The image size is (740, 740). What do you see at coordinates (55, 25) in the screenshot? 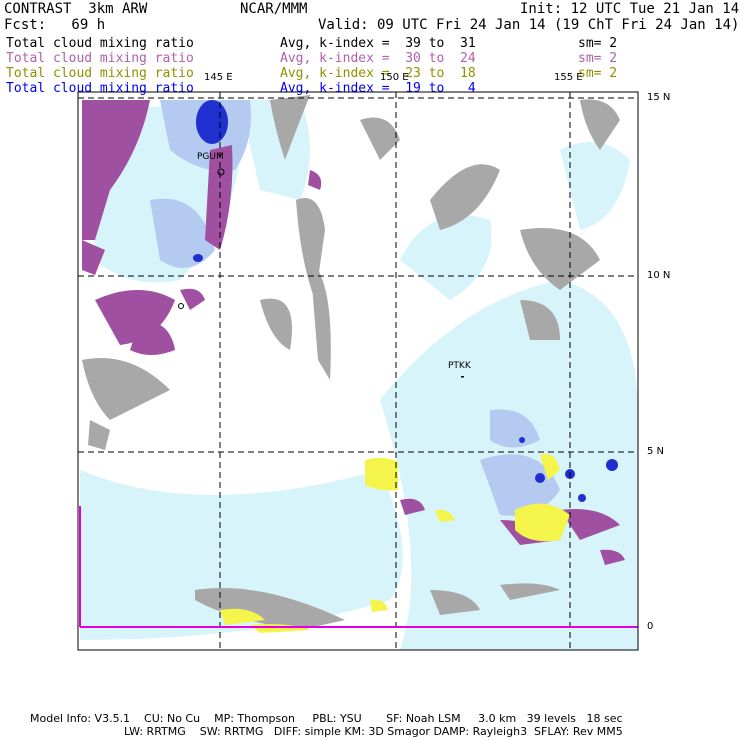
I see `forecast-hour: Fcst: 69 h` at bounding box center [55, 25].